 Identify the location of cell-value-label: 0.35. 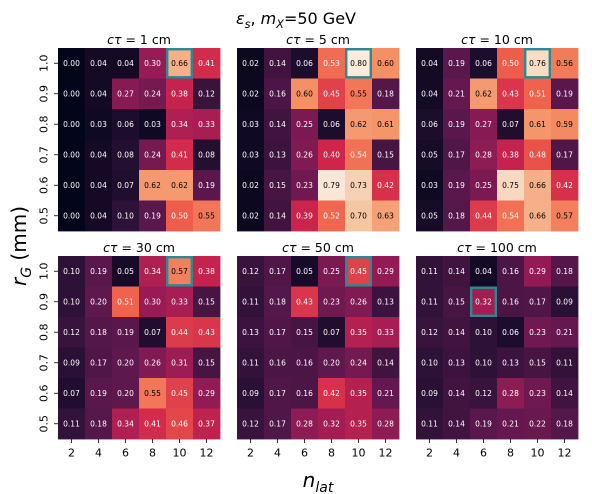
(358, 423).